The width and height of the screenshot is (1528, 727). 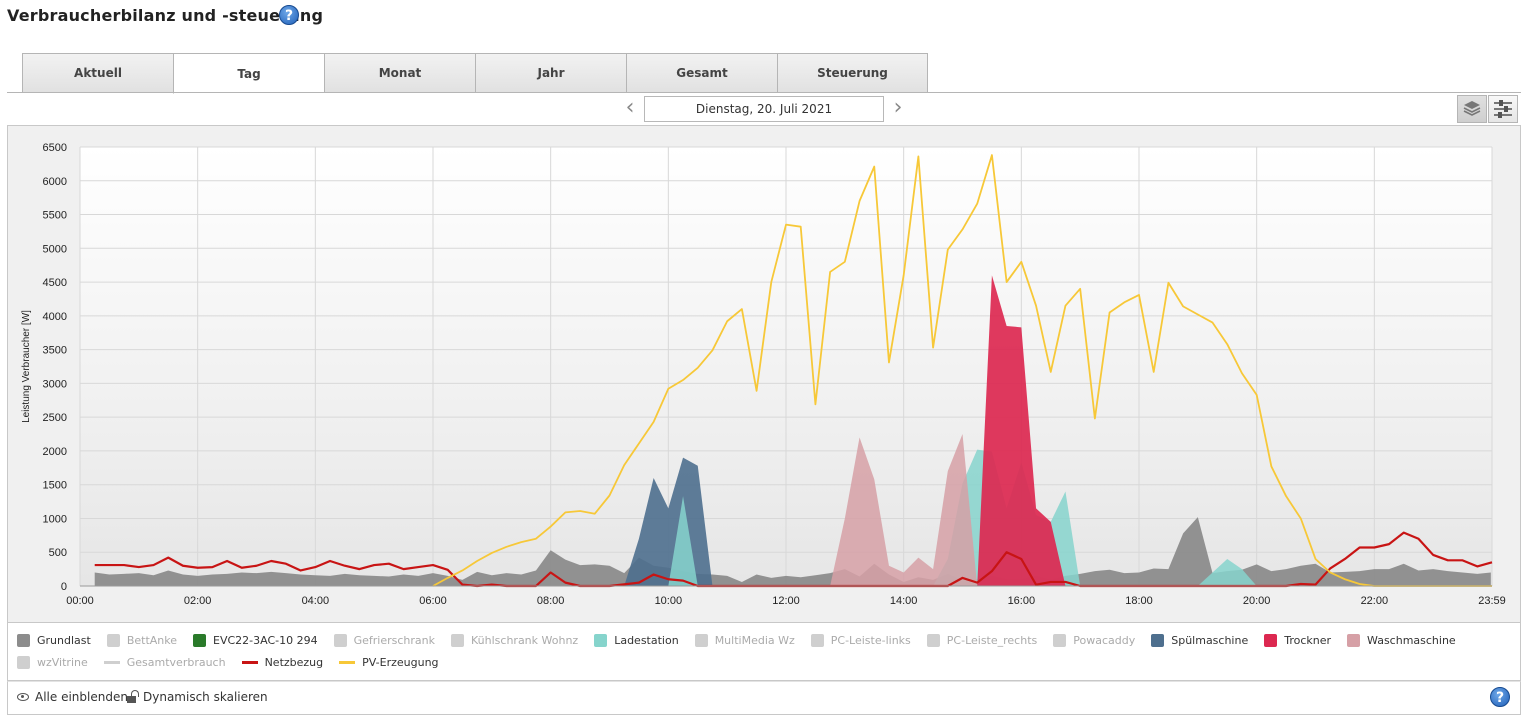 I want to click on x-tick-label: 00:00, so click(x=80, y=601).